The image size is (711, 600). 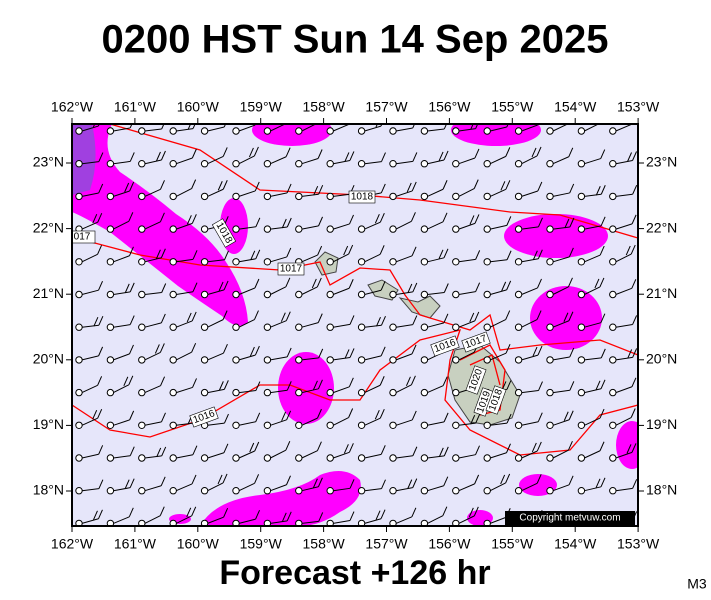 I want to click on longitude-label: 154°W, so click(x=575, y=107).